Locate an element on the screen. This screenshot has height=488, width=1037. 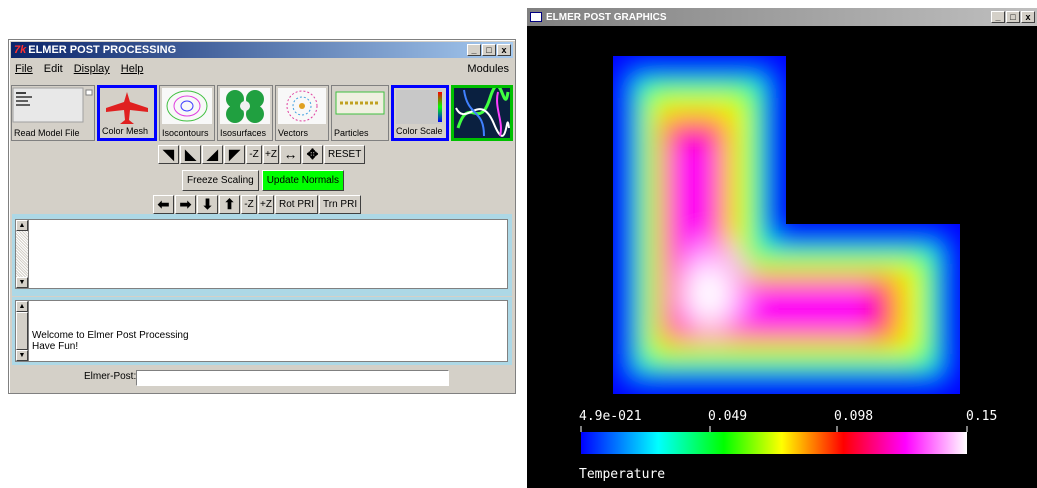
arrow-curve-up-icon: ◥ is located at coordinates (168, 154).